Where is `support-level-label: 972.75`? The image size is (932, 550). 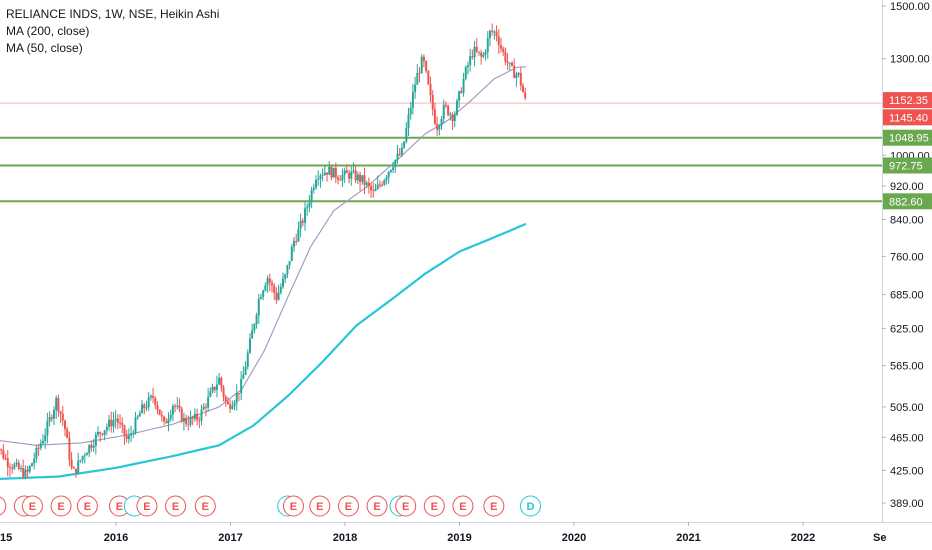
support-level-label: 972.75 is located at coordinates (906, 166).